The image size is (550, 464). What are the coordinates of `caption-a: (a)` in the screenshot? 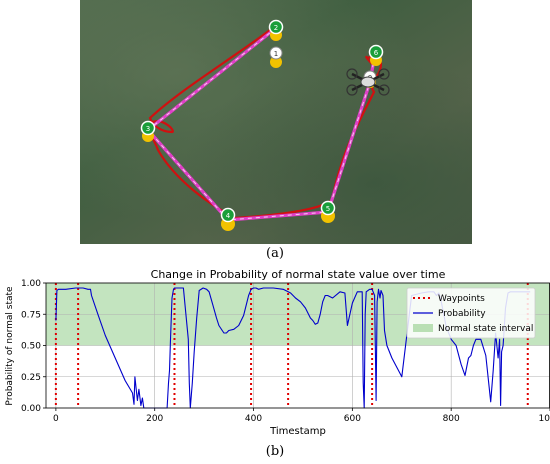 It's located at (275, 253).